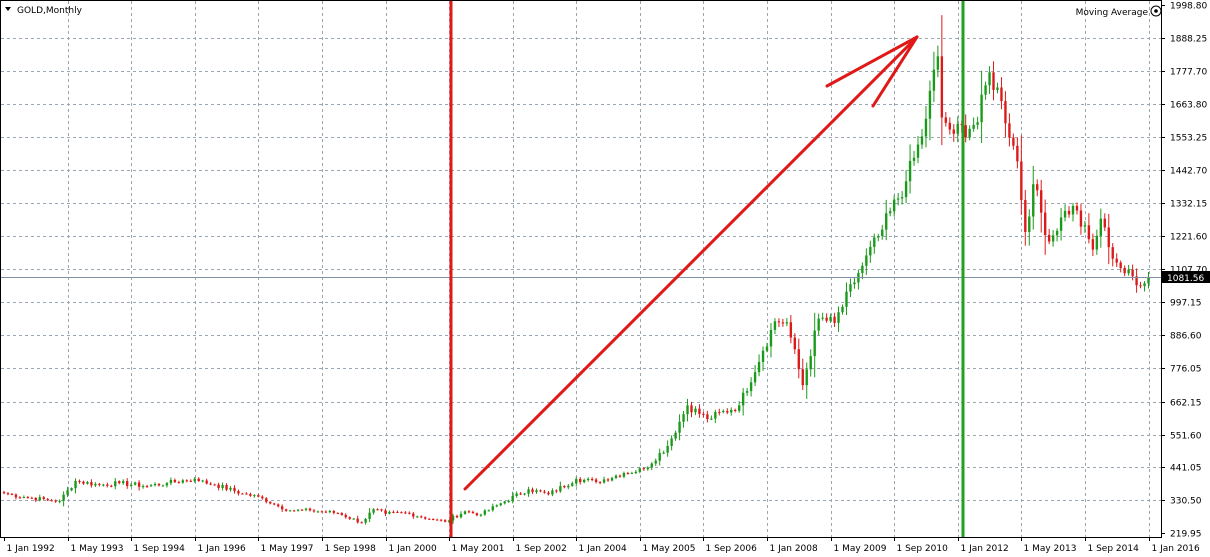 This screenshot has height=557, width=1210. What do you see at coordinates (1188, 172) in the screenshot?
I see `y-tick-label: 1442.70` at bounding box center [1188, 172].